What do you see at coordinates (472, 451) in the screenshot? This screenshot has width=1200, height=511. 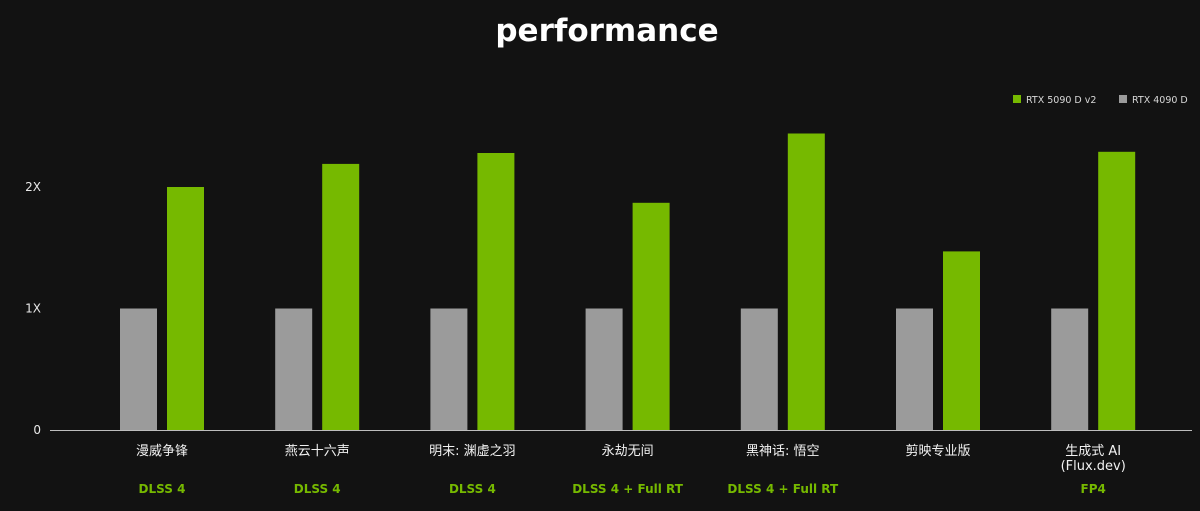 I see `category-label: 明末: 渊虚之羽` at bounding box center [472, 451].